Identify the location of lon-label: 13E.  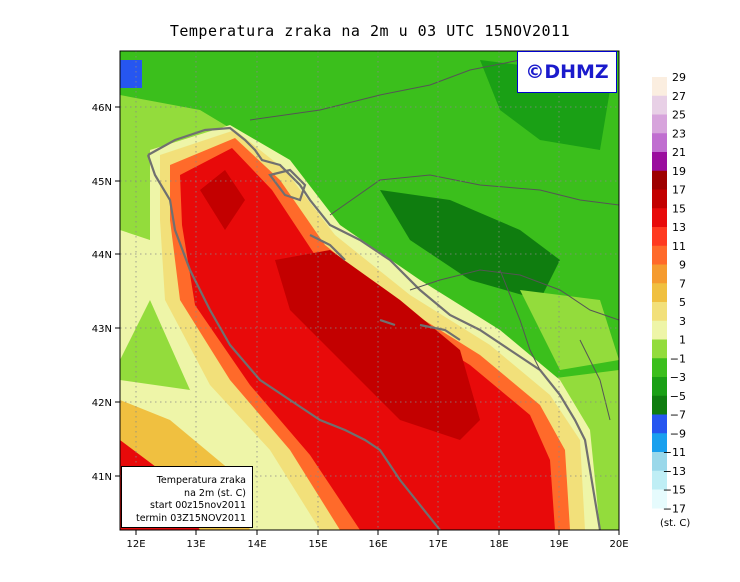
(195, 544).